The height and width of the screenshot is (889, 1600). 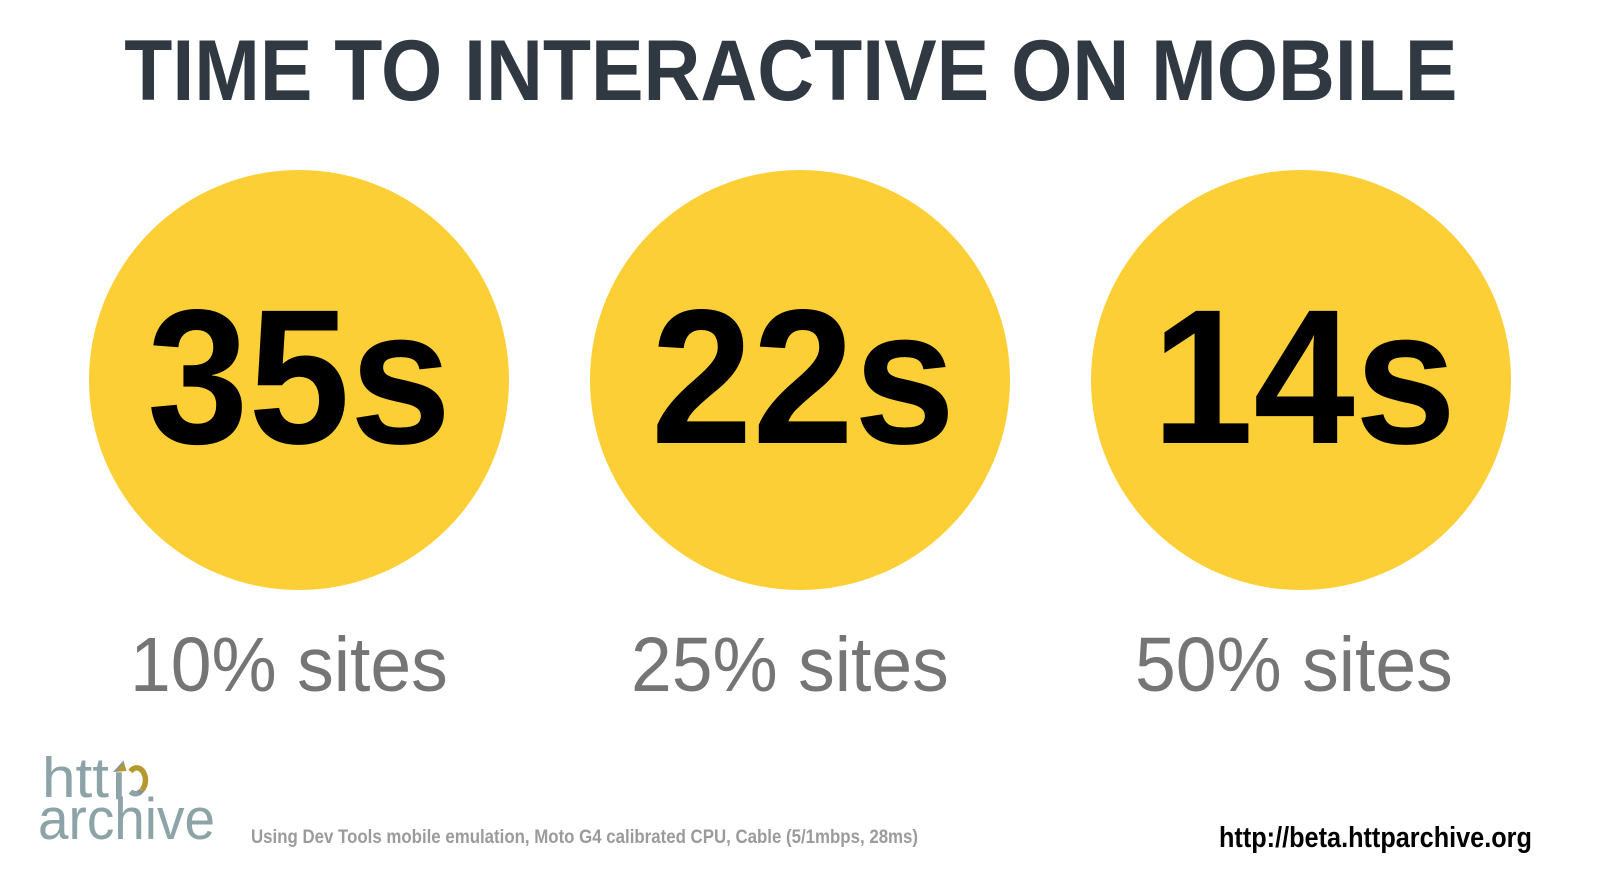 What do you see at coordinates (75, 778) in the screenshot?
I see `svg-text: htt` at bounding box center [75, 778].